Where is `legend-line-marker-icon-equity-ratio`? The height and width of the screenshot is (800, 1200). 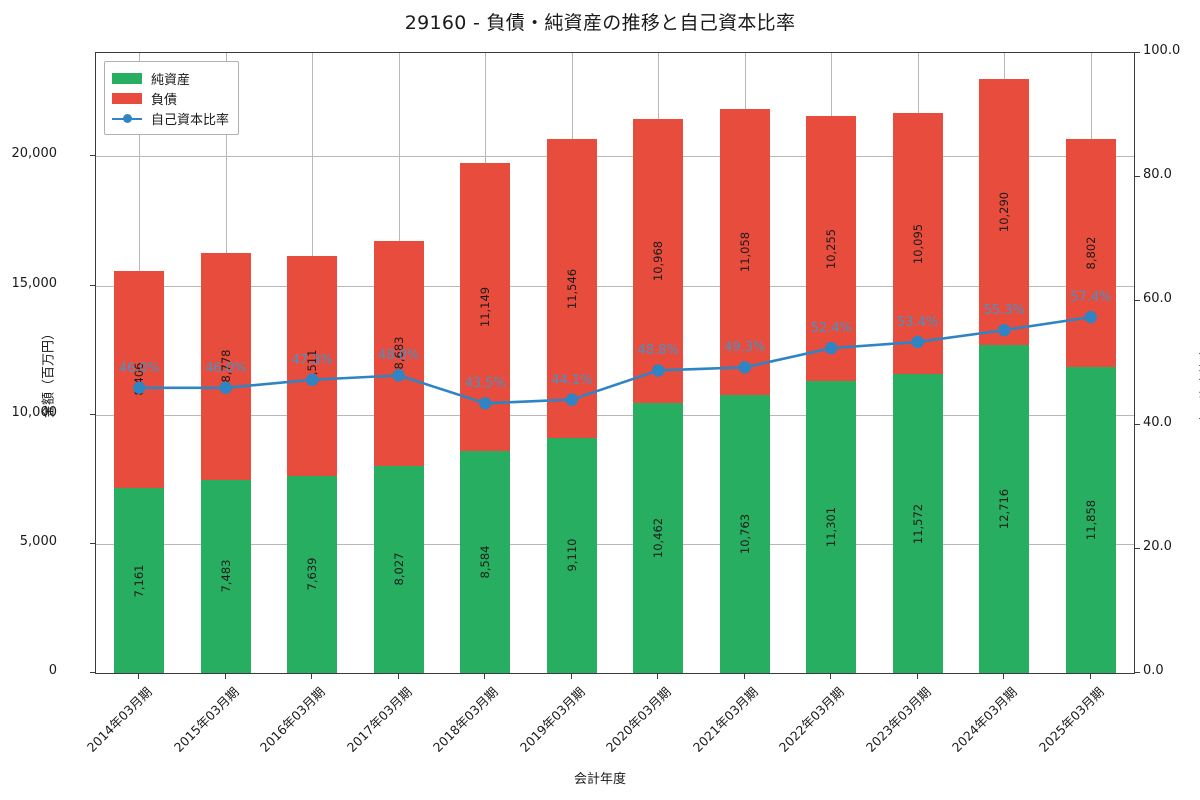 legend-line-marker-icon-equity-ratio is located at coordinates (127, 118).